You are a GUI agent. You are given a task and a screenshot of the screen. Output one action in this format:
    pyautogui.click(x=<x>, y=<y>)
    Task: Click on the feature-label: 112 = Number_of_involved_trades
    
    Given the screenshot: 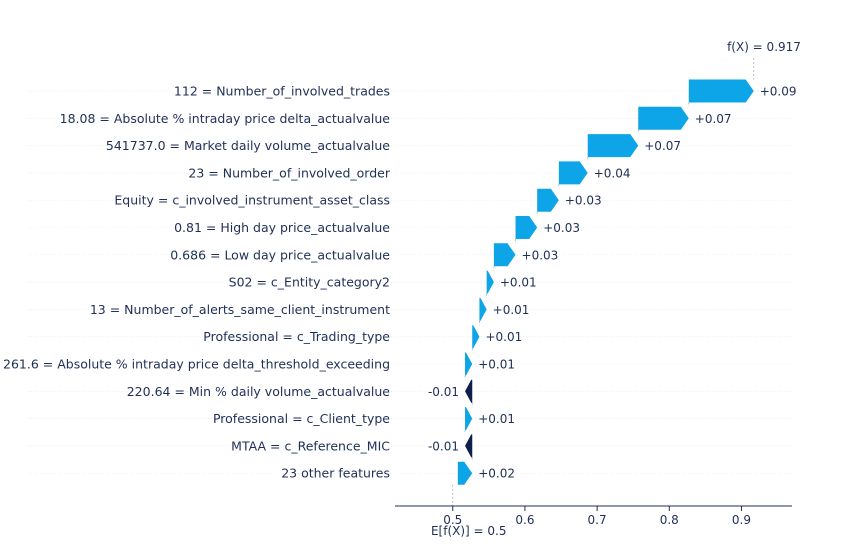 What is the action you would take?
    pyautogui.click(x=282, y=91)
    